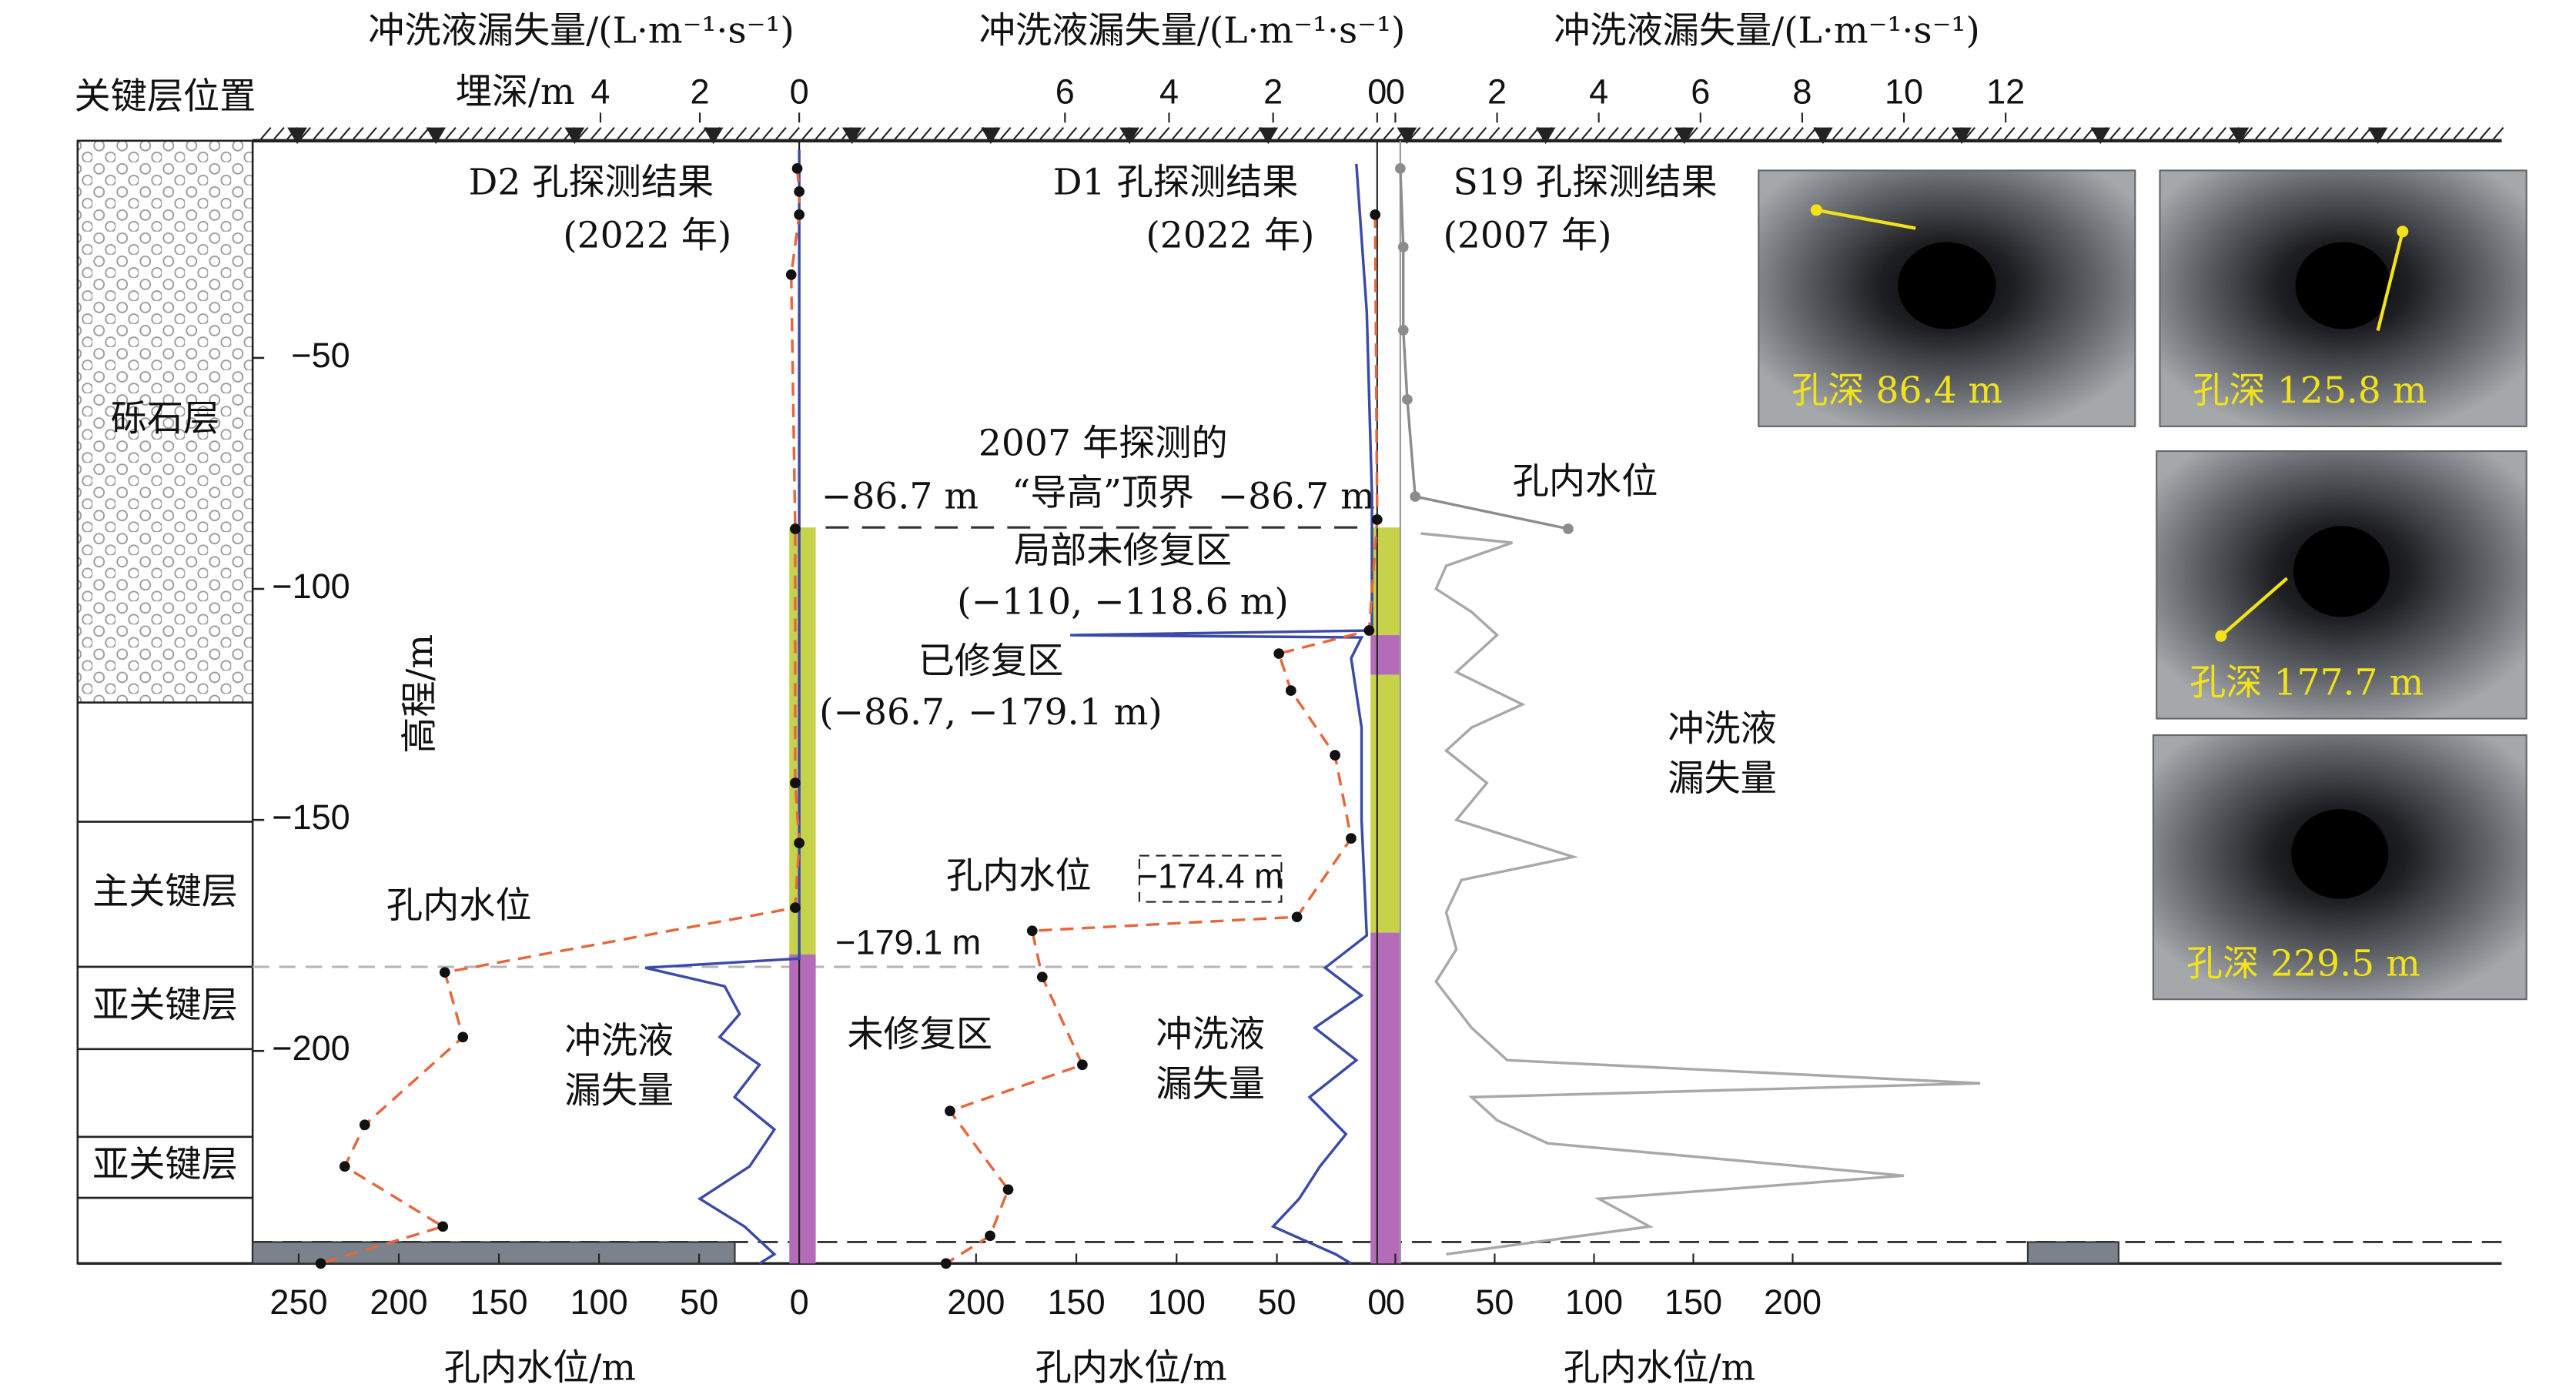 The width and height of the screenshot is (2576, 1391). Describe the element at coordinates (2006, 92) in the screenshot. I see `top-tick-label: 12` at that location.